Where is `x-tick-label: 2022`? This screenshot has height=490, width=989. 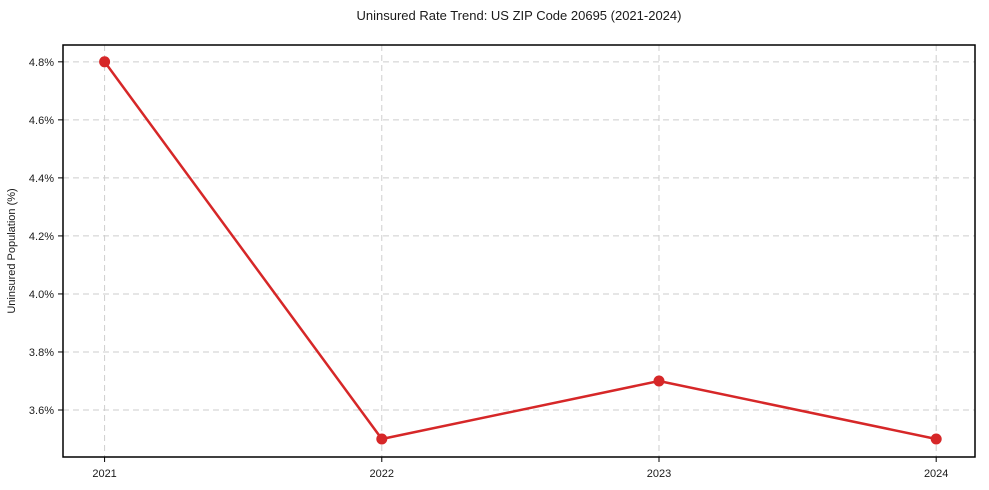
x-tick-label: 2022 is located at coordinates (382, 474).